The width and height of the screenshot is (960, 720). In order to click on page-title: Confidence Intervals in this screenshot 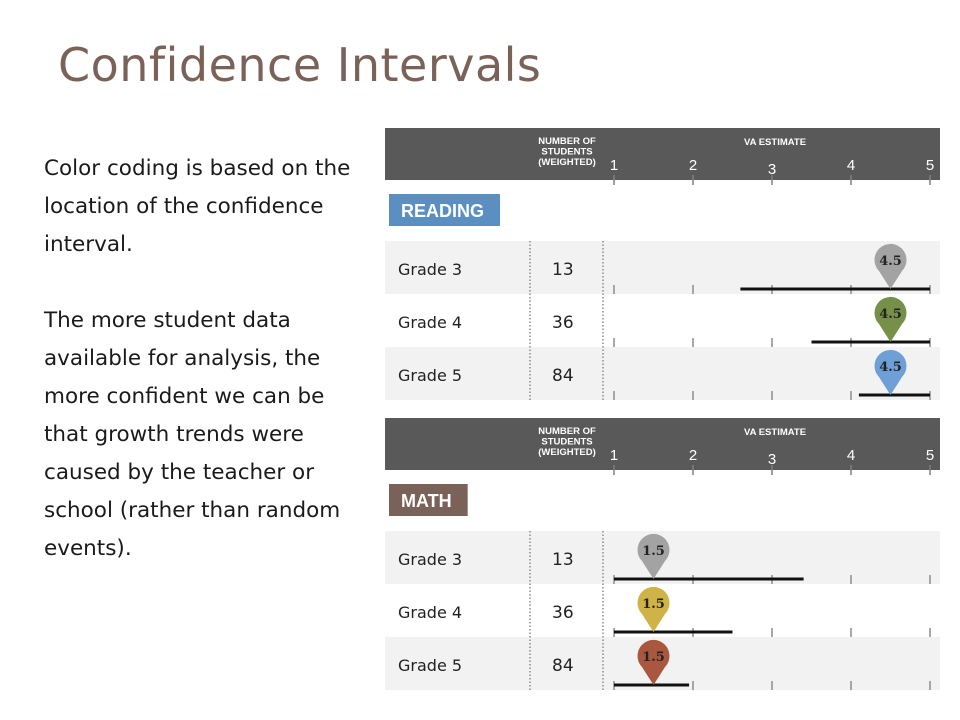, I will do `click(300, 65)`.